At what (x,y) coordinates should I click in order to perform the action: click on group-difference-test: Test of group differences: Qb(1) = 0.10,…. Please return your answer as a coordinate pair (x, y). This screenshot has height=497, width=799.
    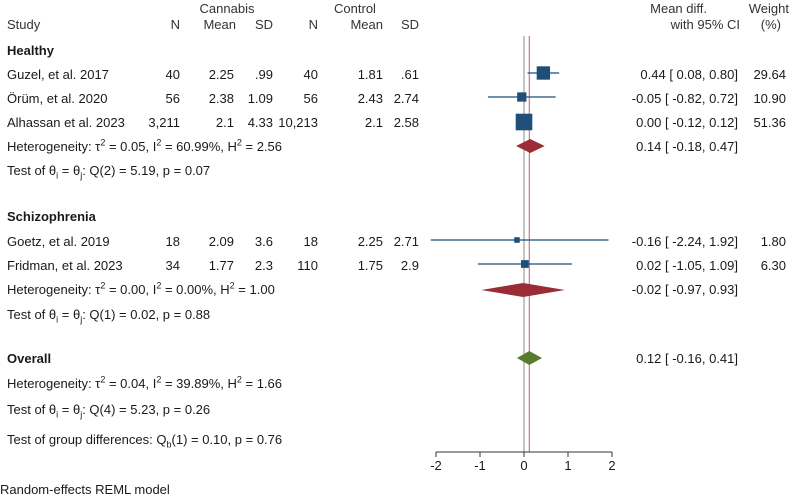
    Looking at the image, I should click on (145, 441).